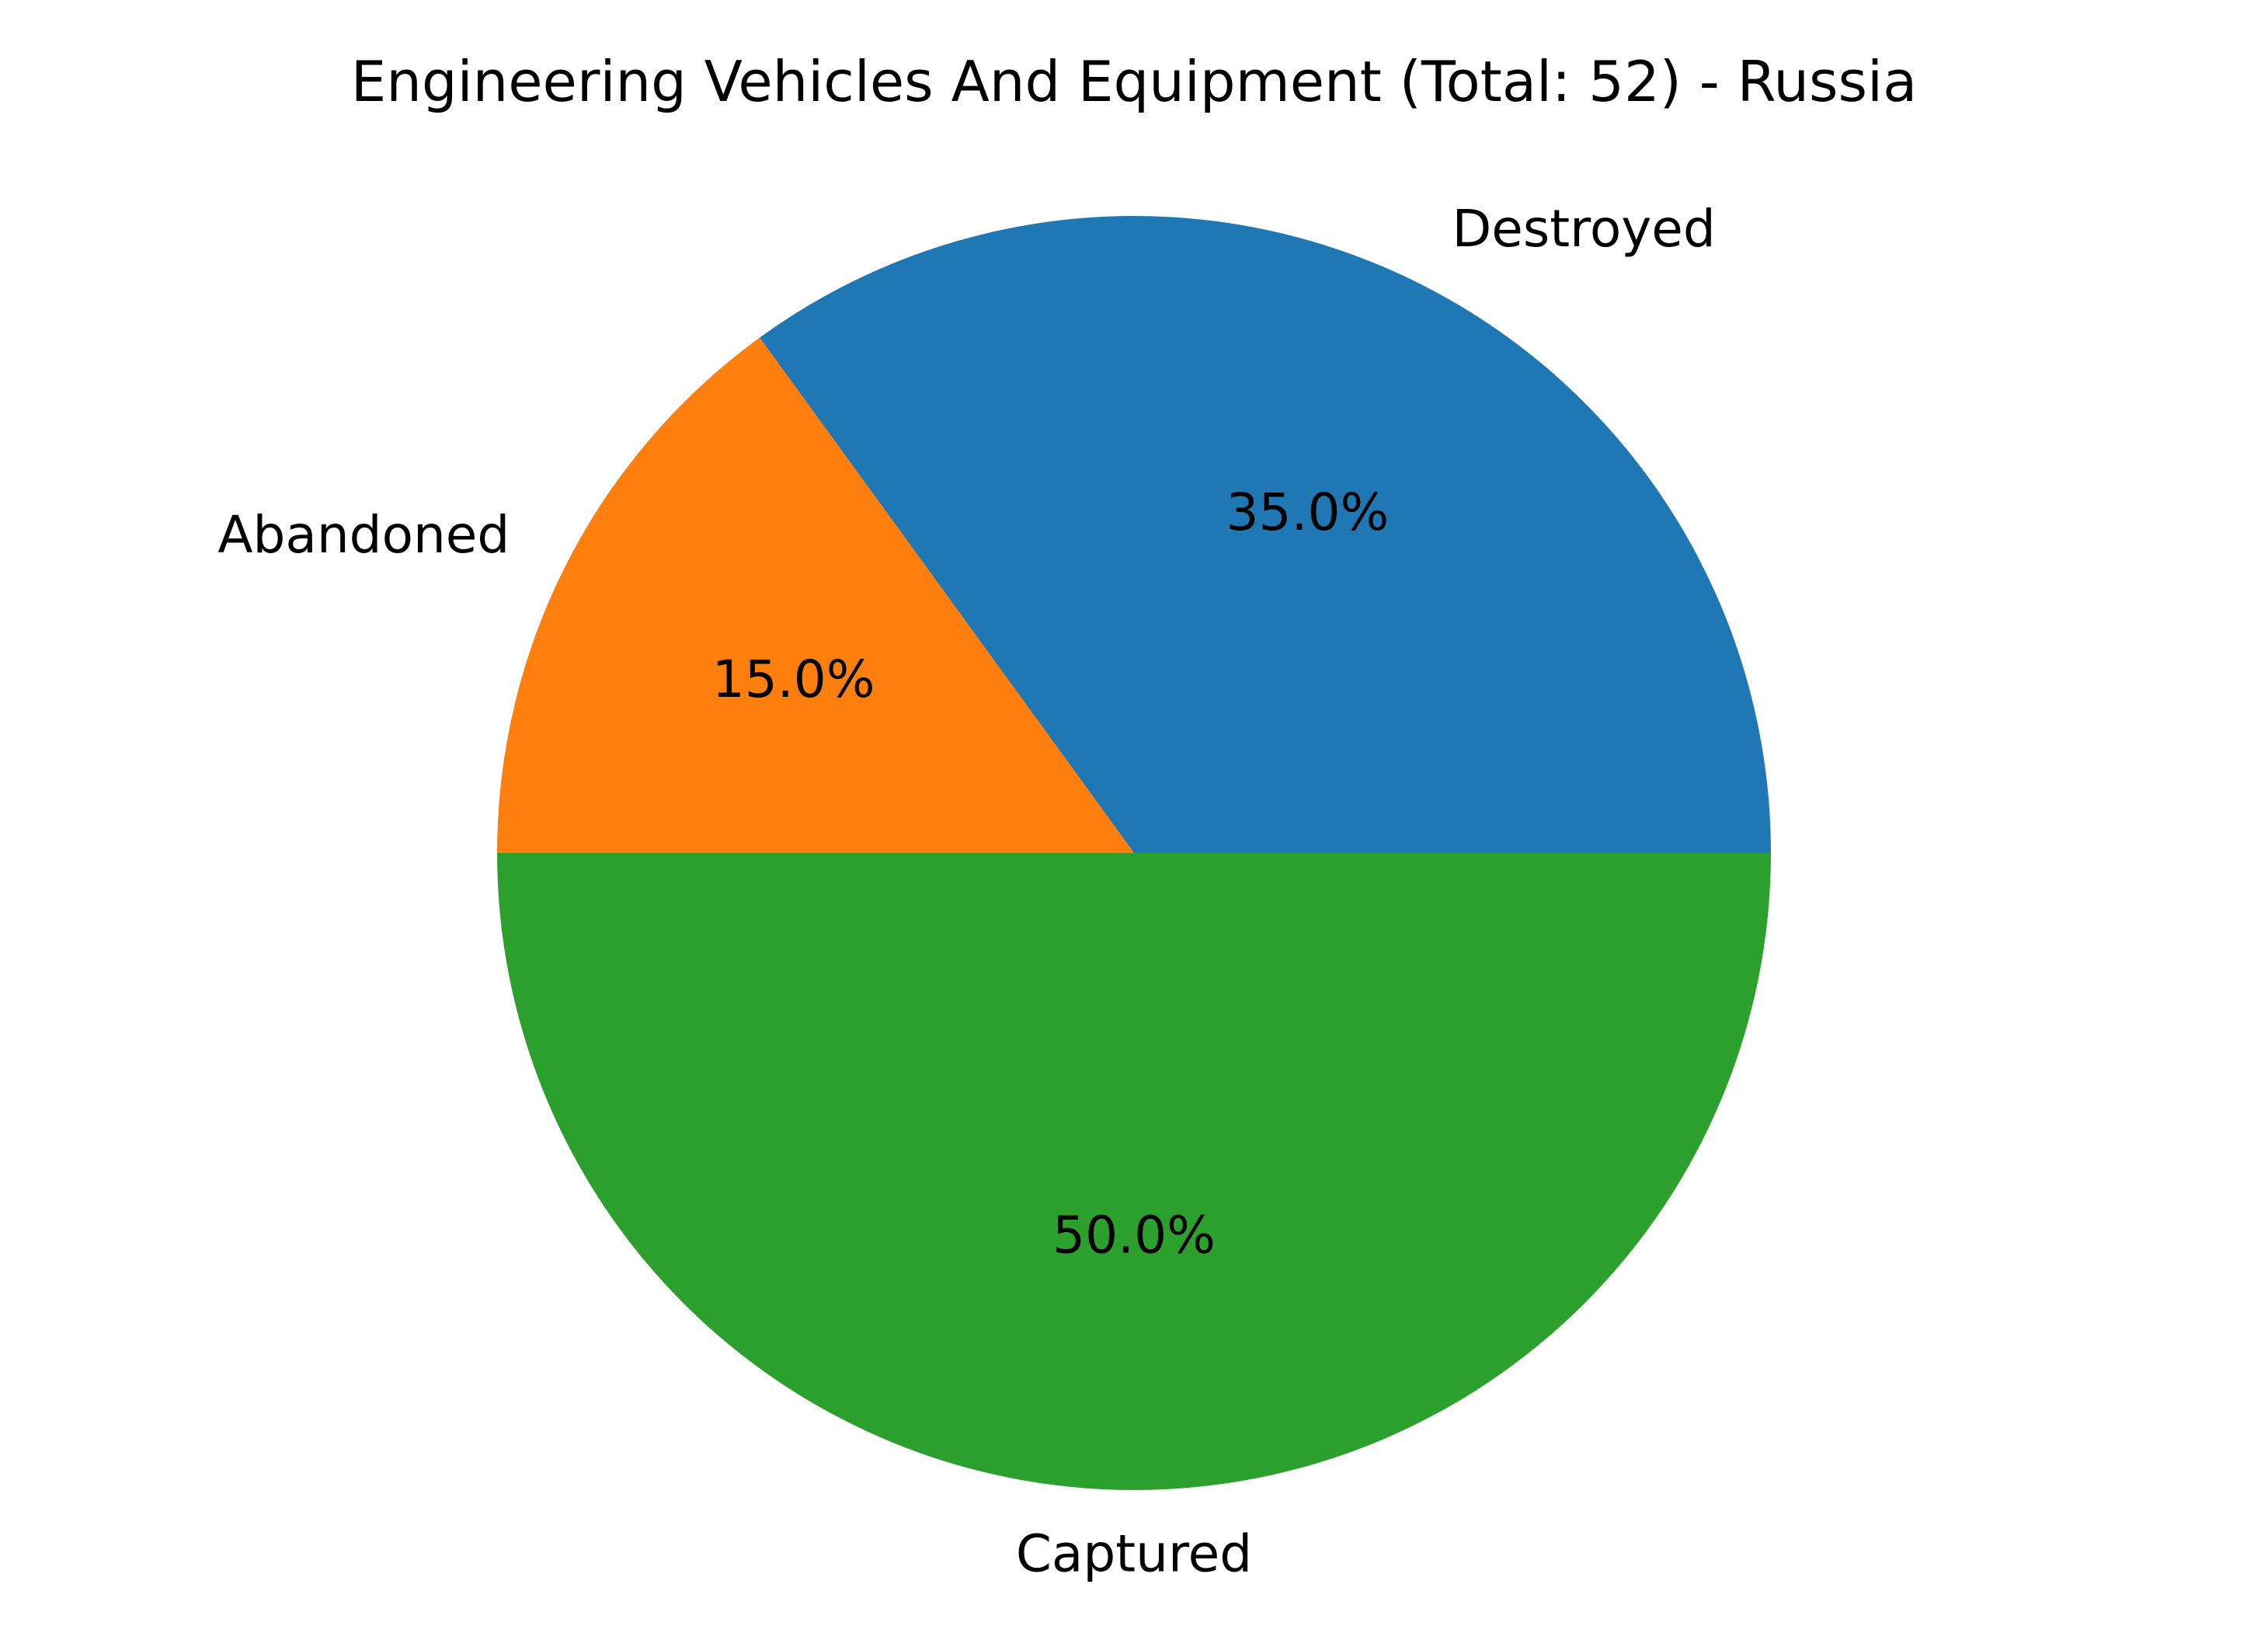  What do you see at coordinates (1583, 229) in the screenshot?
I see `slice-label-destroyed: Destroyed` at bounding box center [1583, 229].